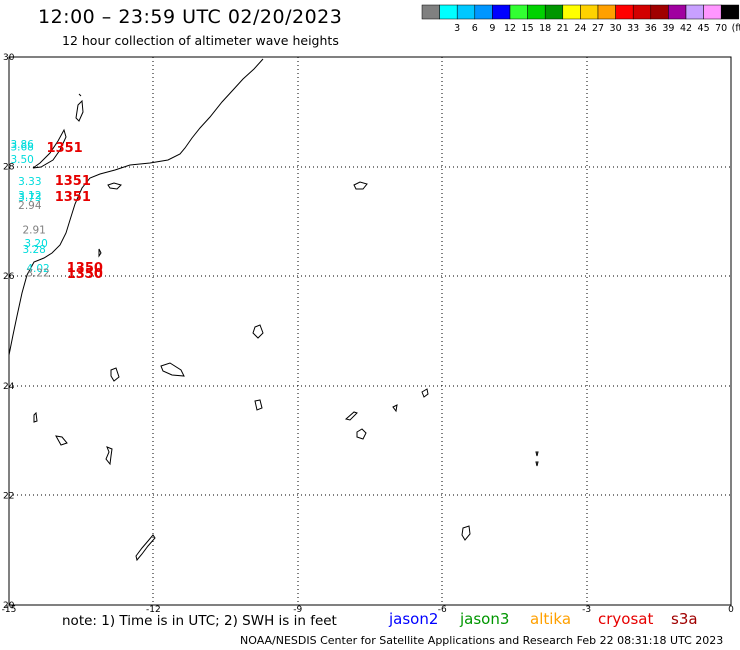  I want to click on satellite-label: s3a, so click(684, 619).